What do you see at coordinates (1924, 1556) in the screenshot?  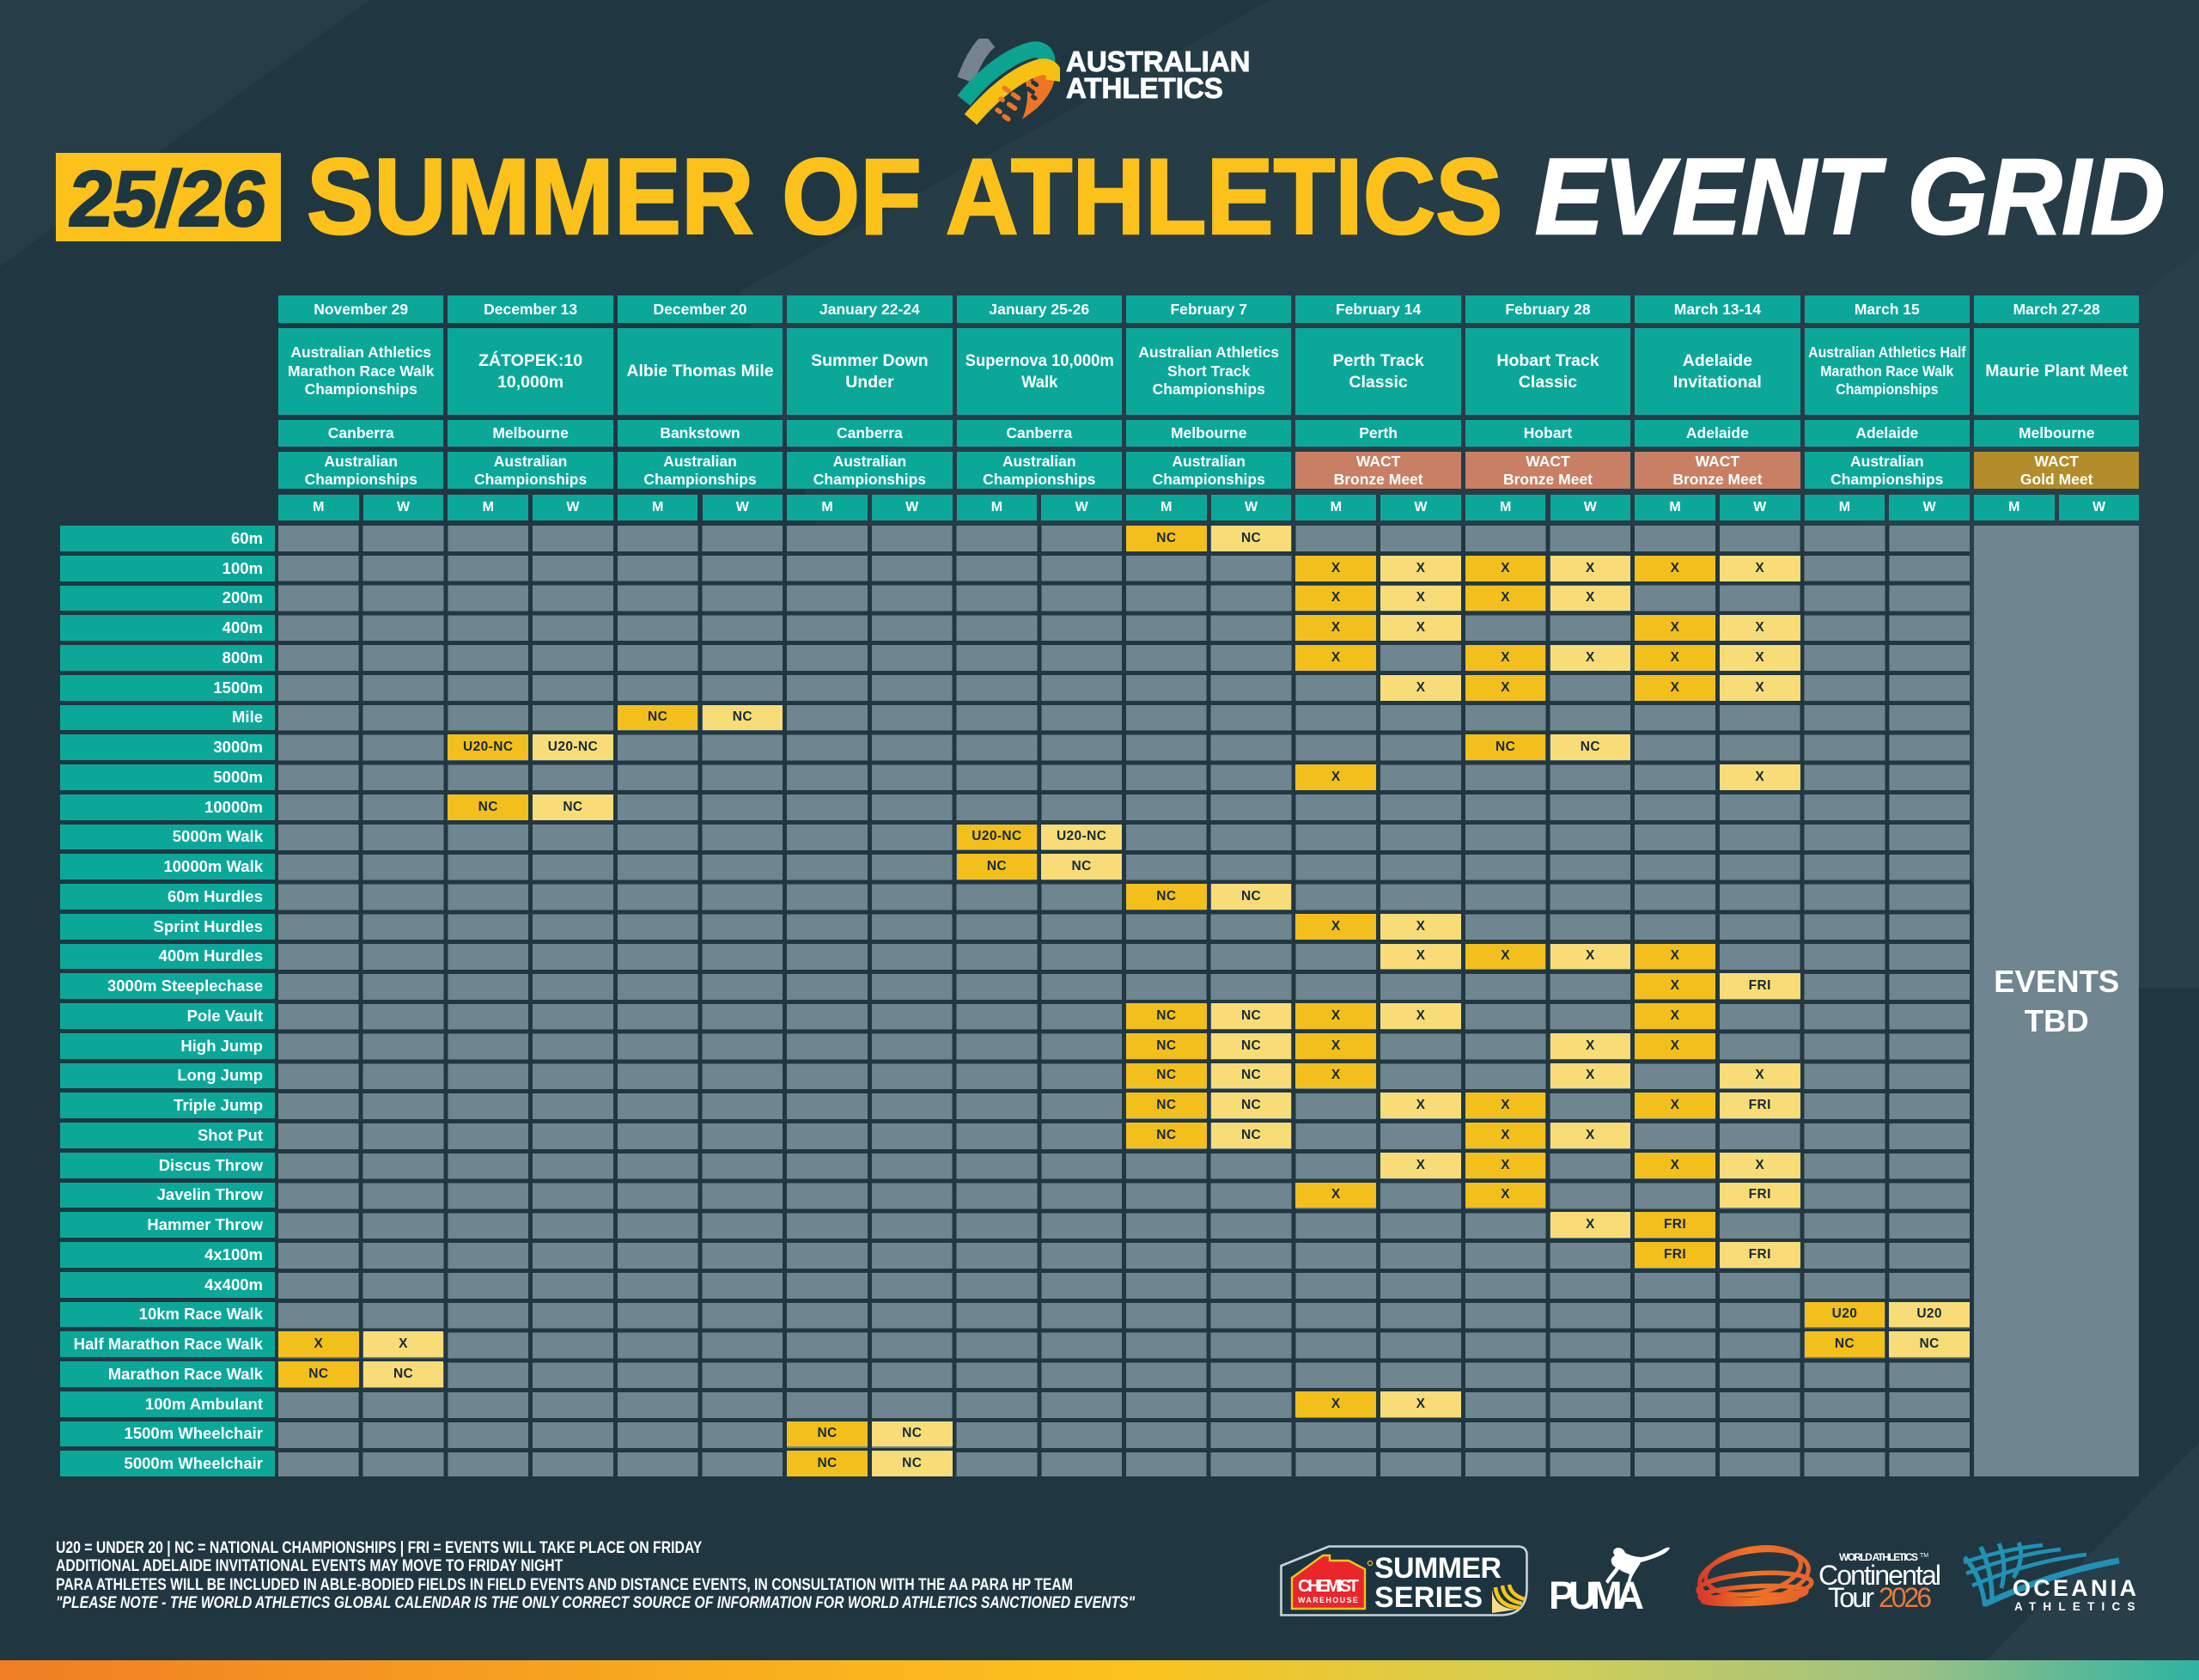 I see `svg-text: TM` at bounding box center [1924, 1556].